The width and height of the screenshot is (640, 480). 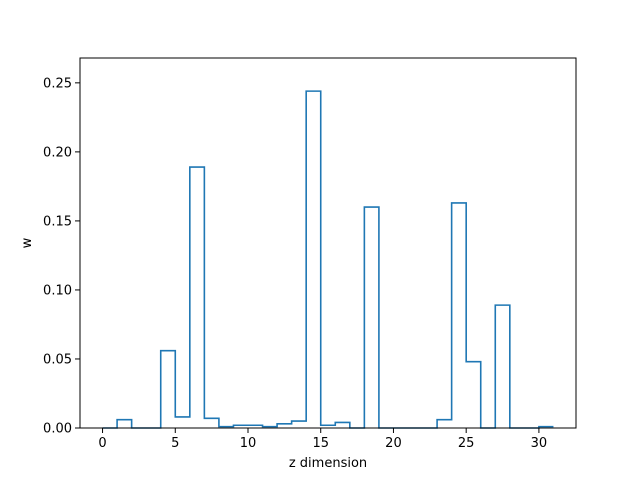 What do you see at coordinates (57, 290) in the screenshot?
I see `y-tick-label: 0.10` at bounding box center [57, 290].